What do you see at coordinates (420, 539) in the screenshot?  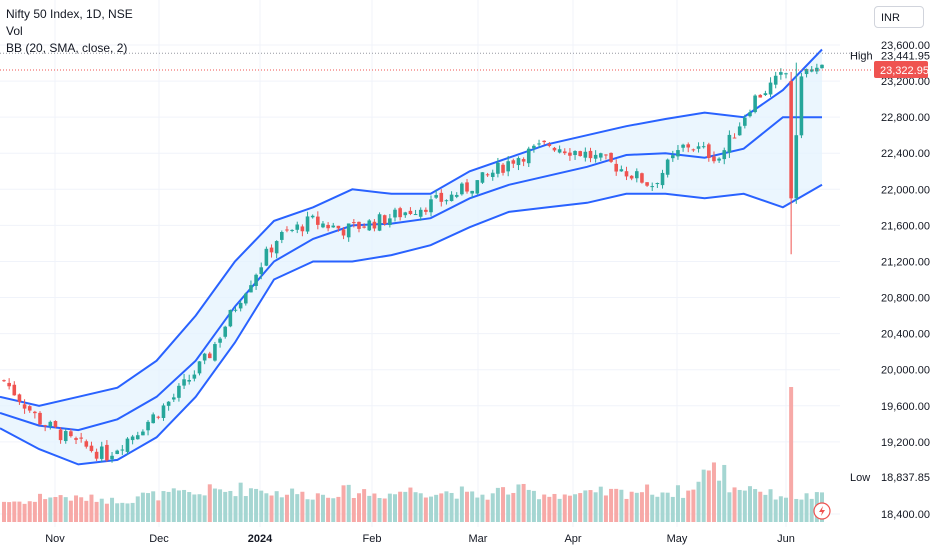 I see `time-axis: Nov Dec 2024 Feb Mar Apr May Jun` at bounding box center [420, 539].